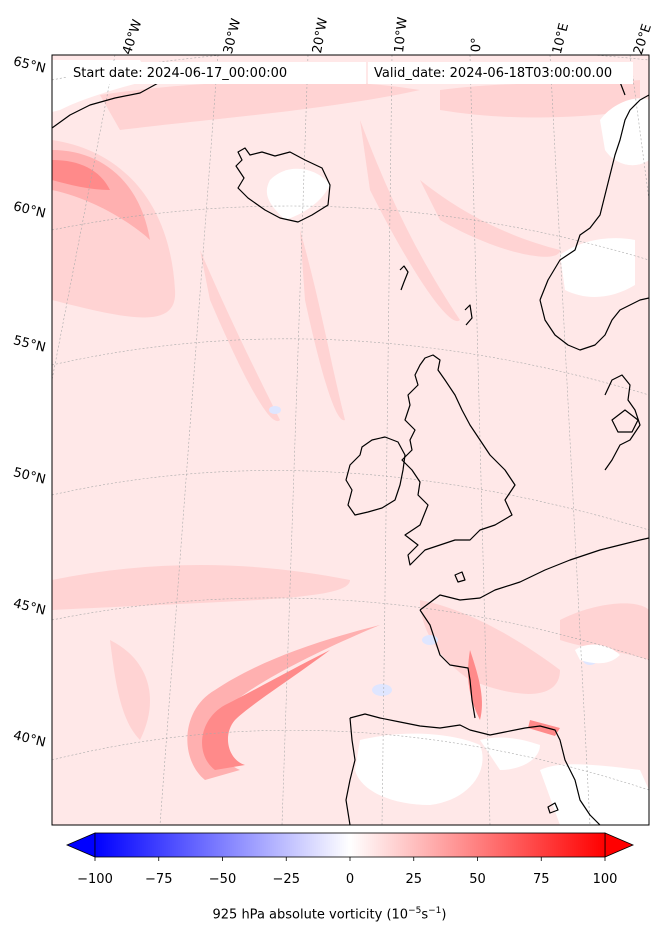 The width and height of the screenshot is (659, 936). I want to click on start-date-box, so click(216, 73).